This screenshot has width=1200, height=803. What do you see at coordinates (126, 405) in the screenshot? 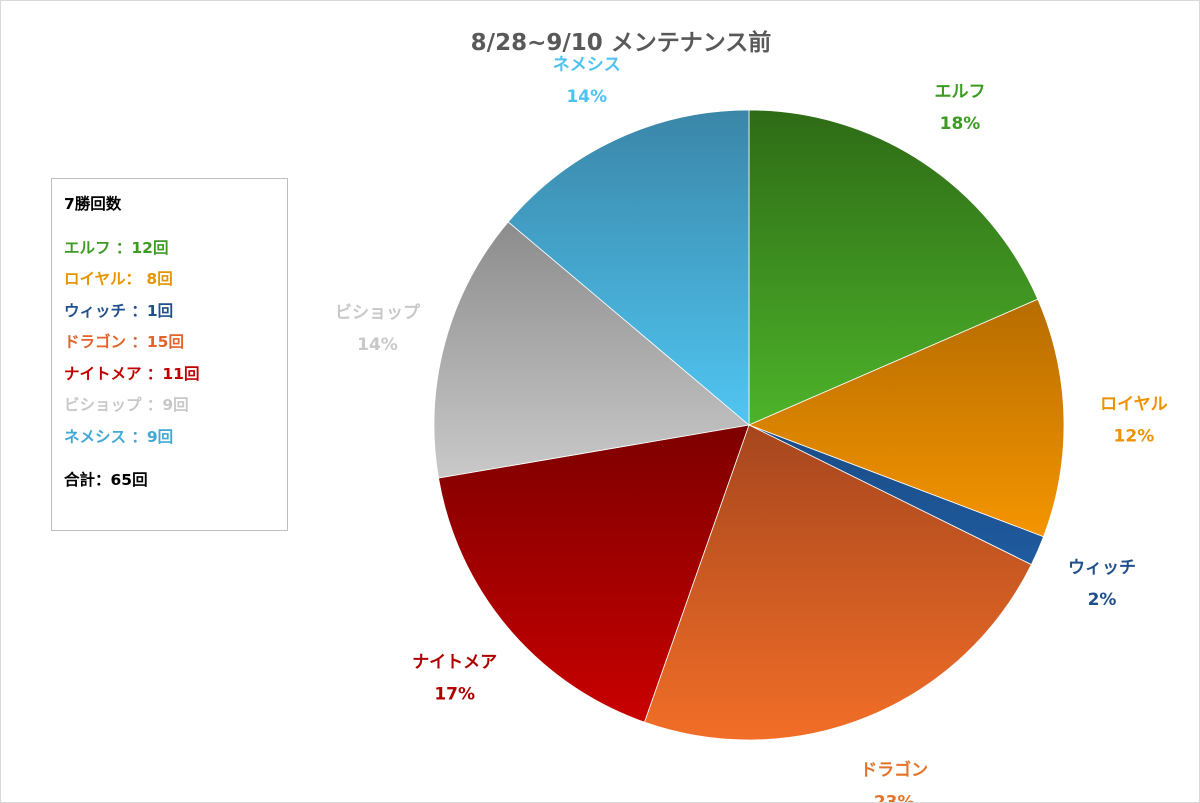
I see `legend-item-bishop: ビショップ ：9回` at bounding box center [126, 405].